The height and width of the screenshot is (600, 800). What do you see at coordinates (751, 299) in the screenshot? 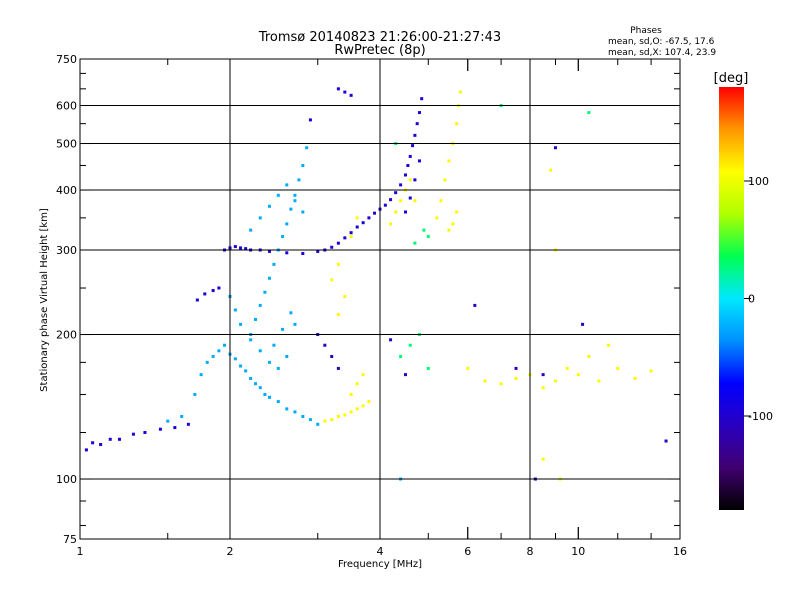
I see `colorbar-tick-label: 0` at bounding box center [751, 299].